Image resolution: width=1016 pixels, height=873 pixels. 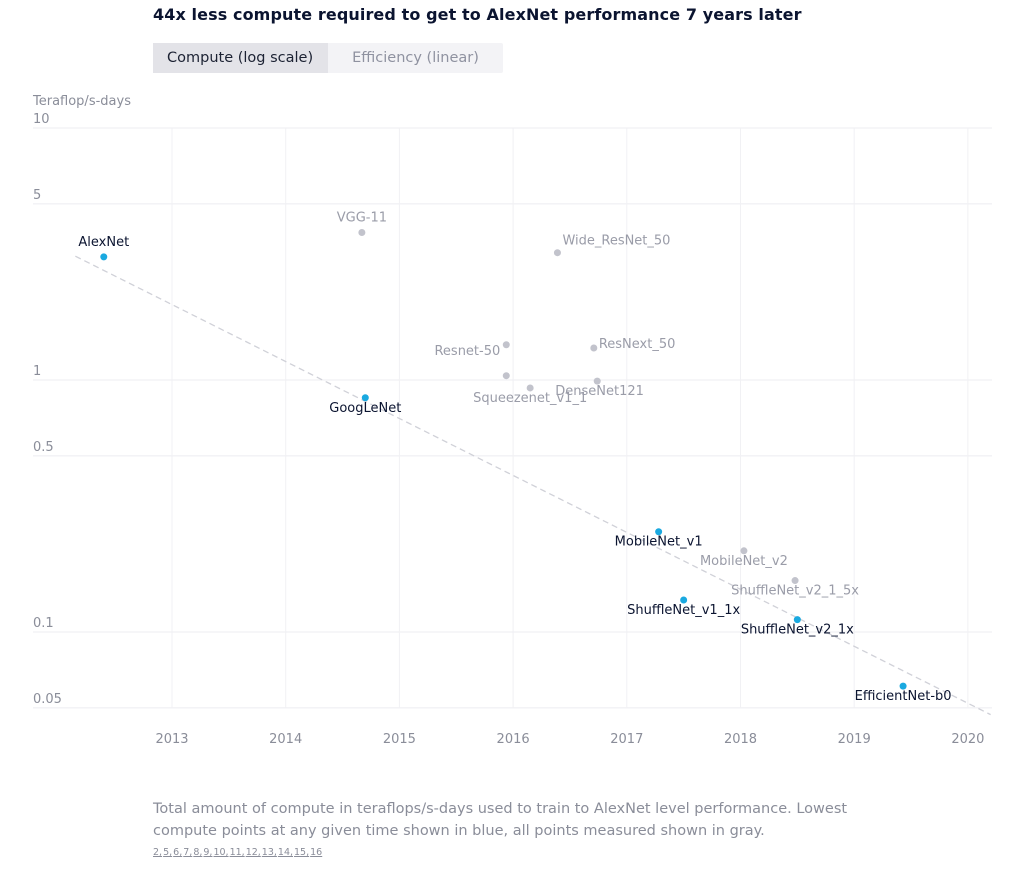 What do you see at coordinates (659, 532) in the screenshot?
I see `point-mobilenet-v1` at bounding box center [659, 532].